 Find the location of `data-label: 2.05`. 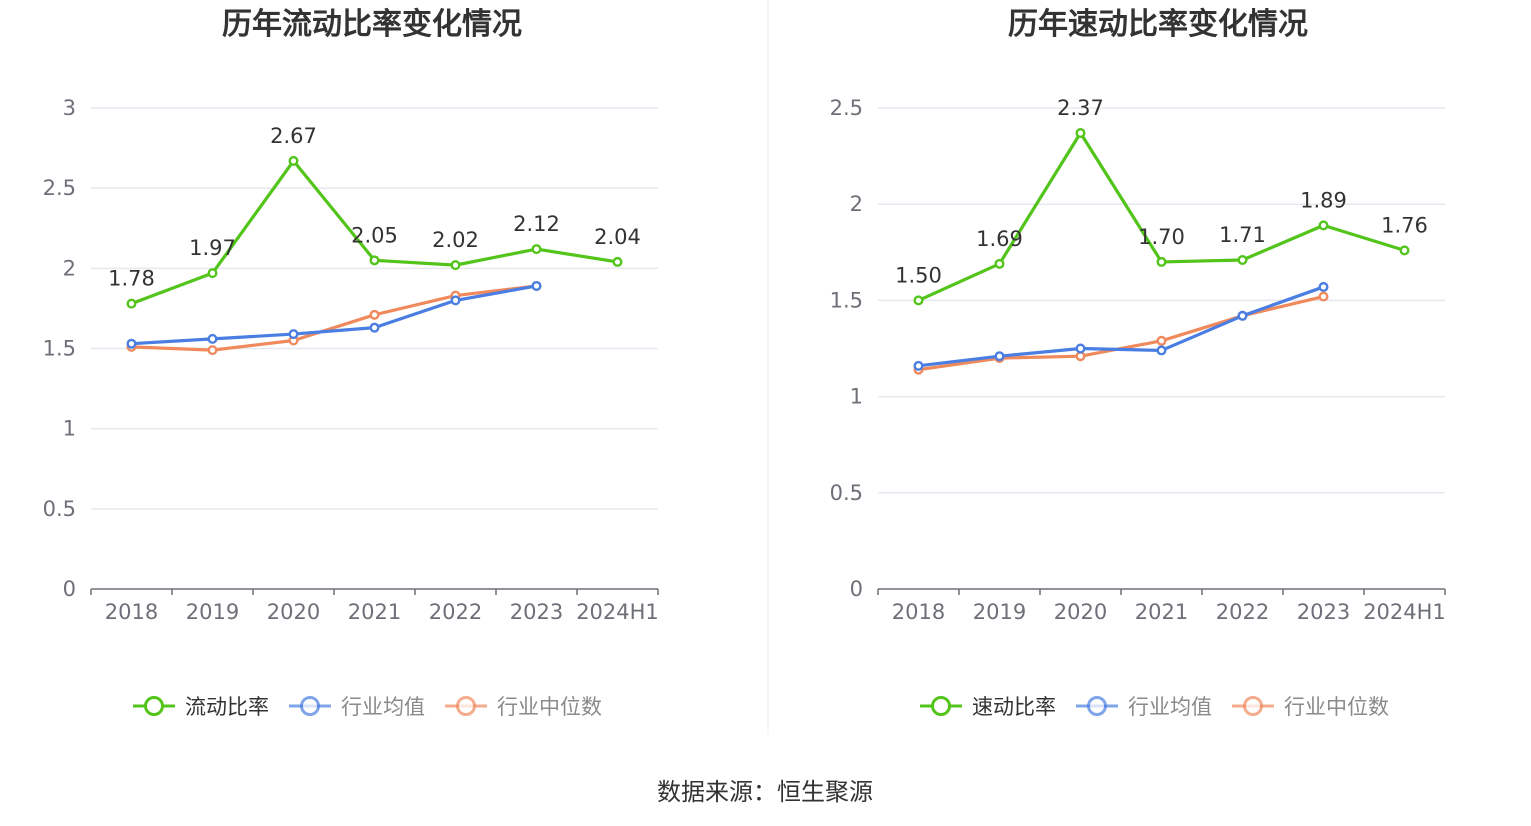

data-label: 2.05 is located at coordinates (374, 235).